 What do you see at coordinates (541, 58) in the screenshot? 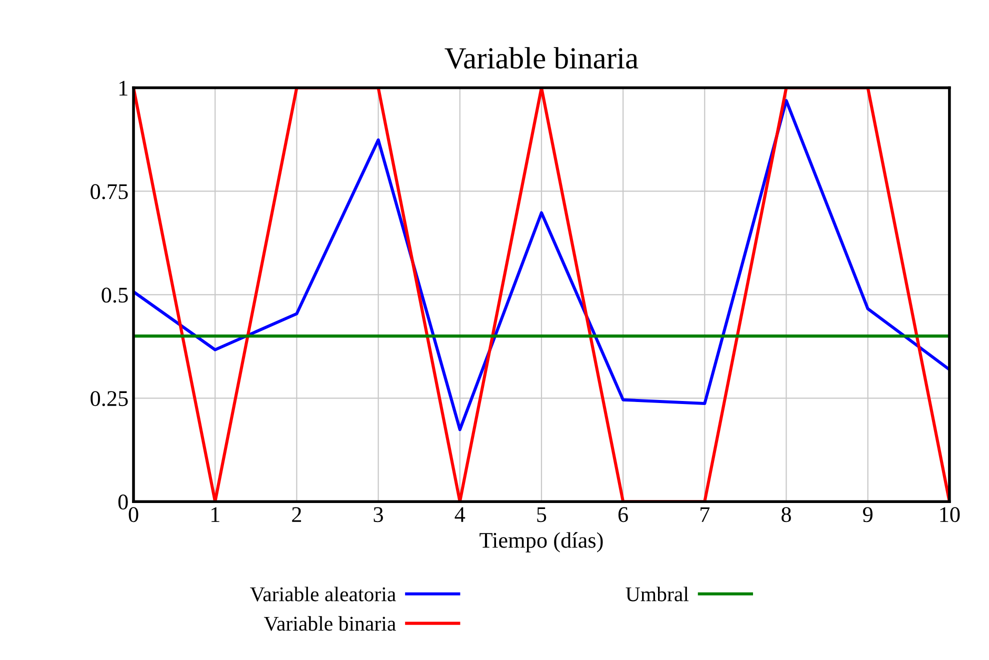
I see `chart-title: Variable binaria` at bounding box center [541, 58].